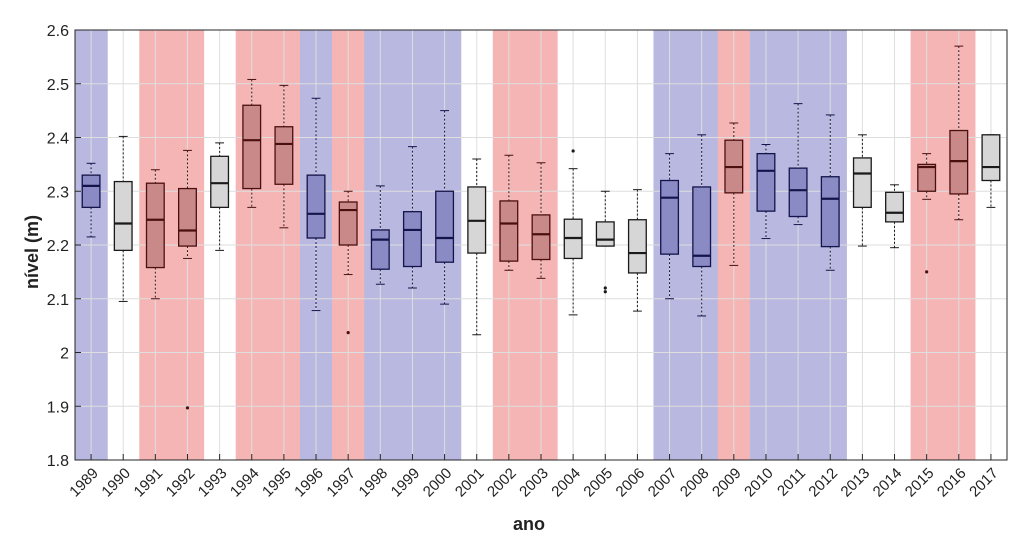 Image resolution: width=1036 pixels, height=539 pixels. I want to click on x-axis-label: ano, so click(529, 524).